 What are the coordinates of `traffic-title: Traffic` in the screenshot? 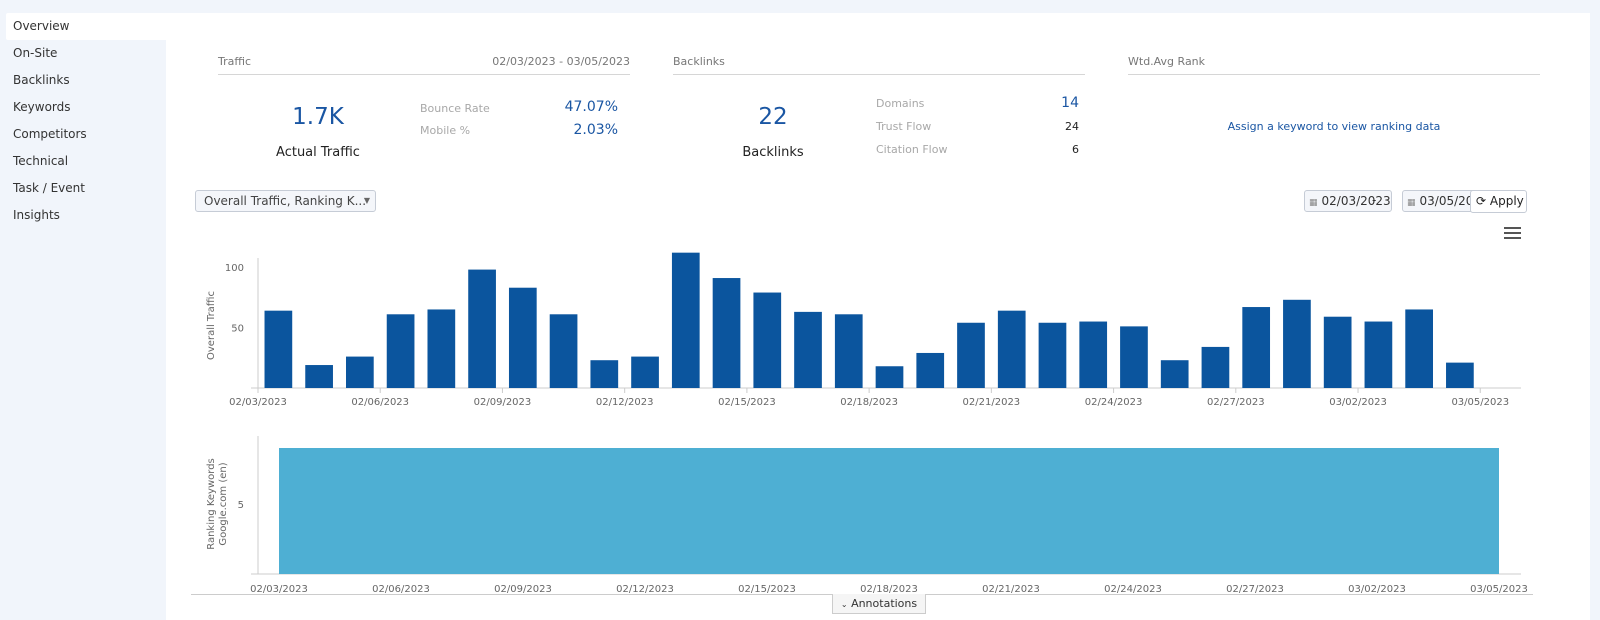 It's located at (235, 61).